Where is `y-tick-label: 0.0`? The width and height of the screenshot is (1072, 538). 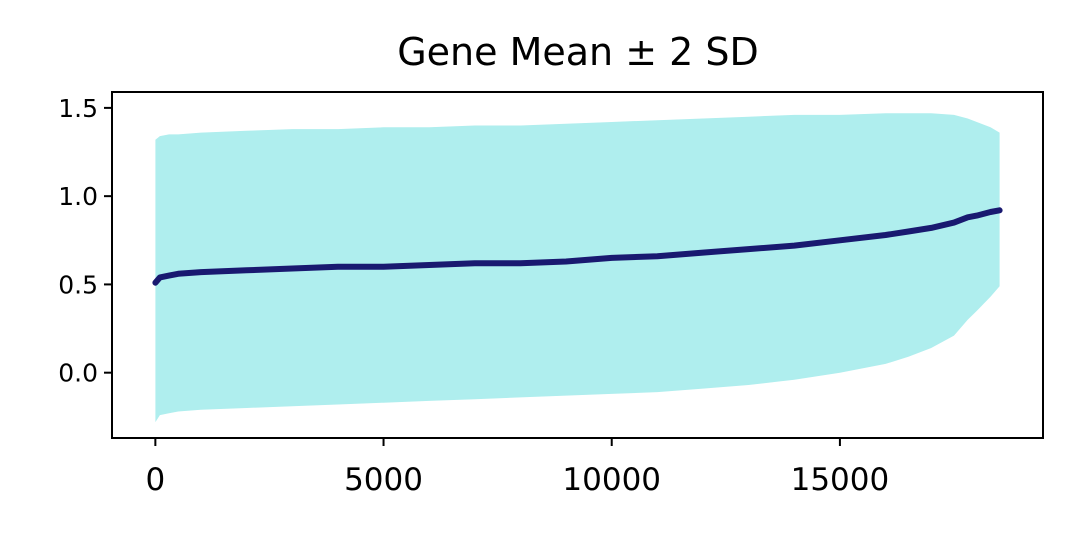 y-tick-label: 0.0 is located at coordinates (78, 373).